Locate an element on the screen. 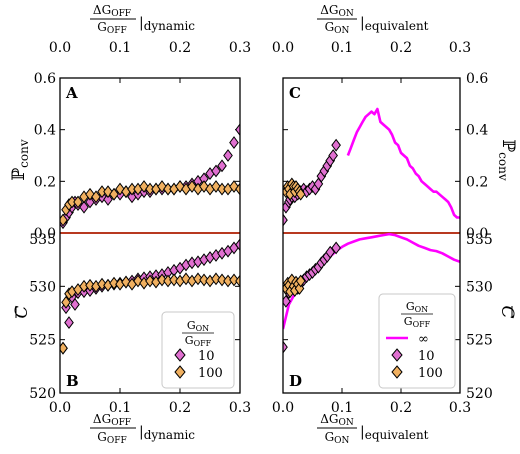 This screenshot has height=454, width=520. top-x-tick-right-3: 0.3 is located at coordinates (460, 48).